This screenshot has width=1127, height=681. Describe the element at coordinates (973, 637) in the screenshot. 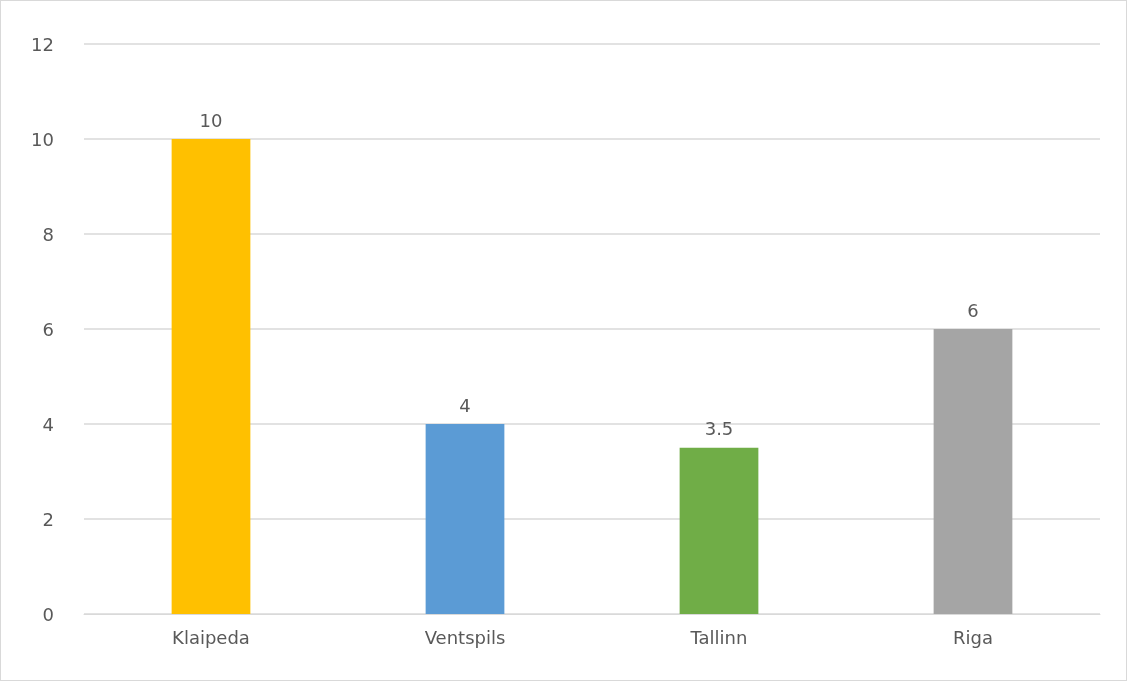

I see `x-tick-label: Riga` at that location.